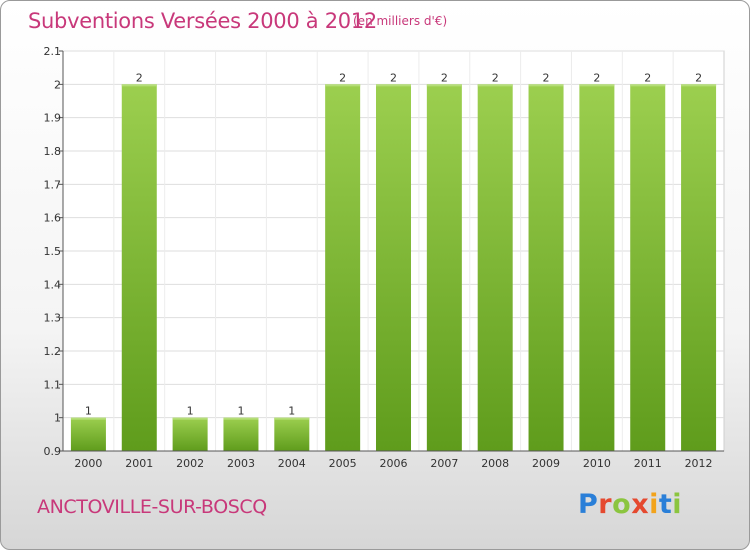  What do you see at coordinates (699, 463) in the screenshot?
I see `x-tick-label: 2012` at bounding box center [699, 463].